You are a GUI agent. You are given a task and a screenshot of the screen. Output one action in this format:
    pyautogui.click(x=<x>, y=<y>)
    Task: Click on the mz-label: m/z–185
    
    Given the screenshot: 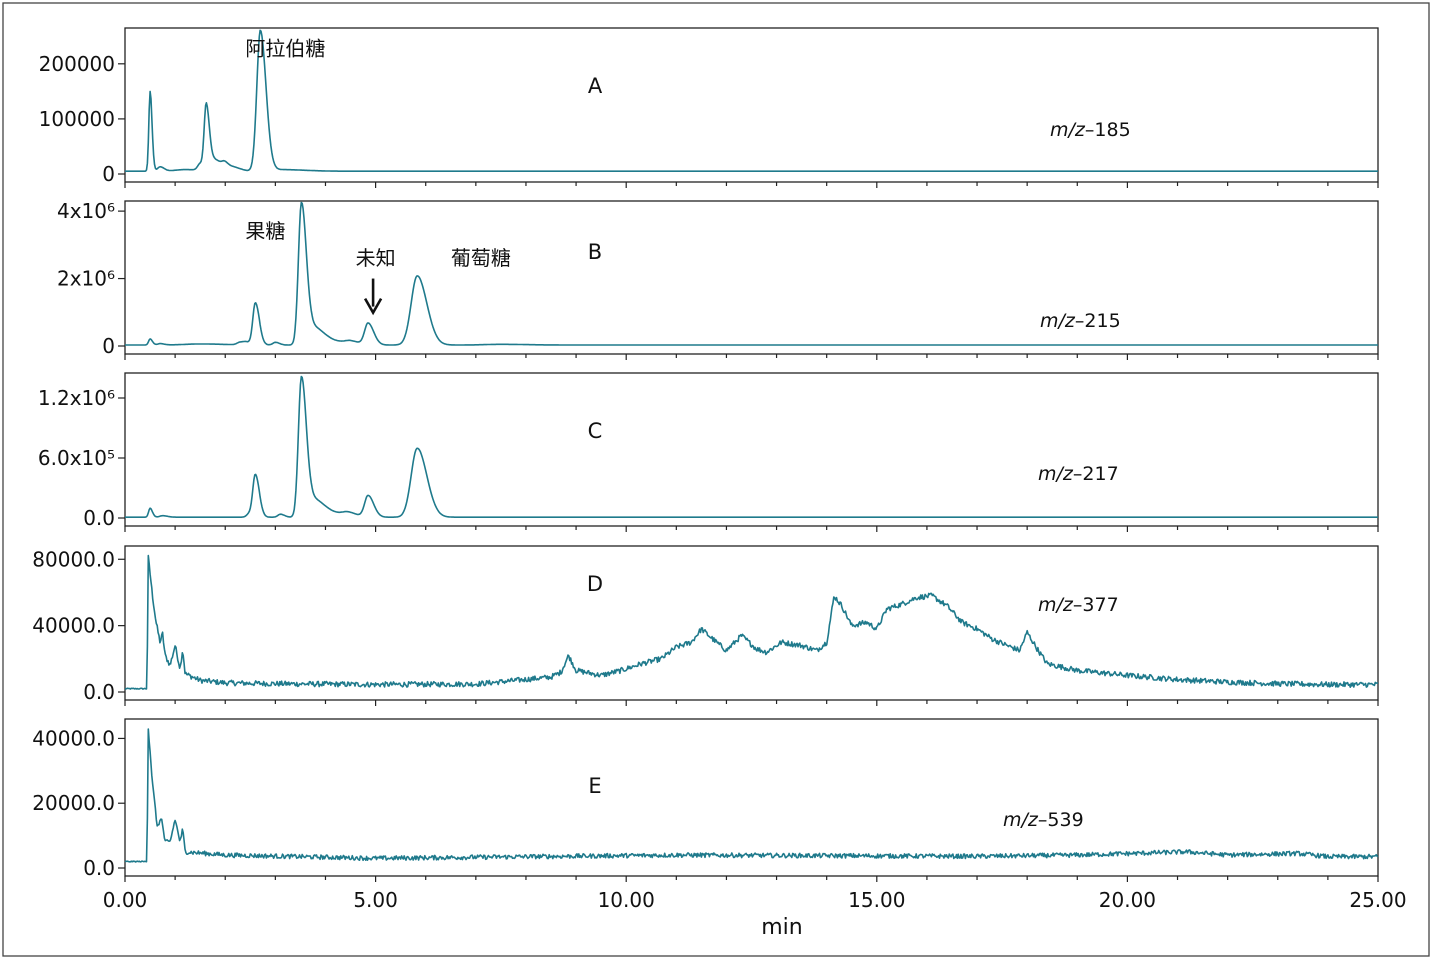 What is the action you would take?
    pyautogui.click(x=1090, y=130)
    